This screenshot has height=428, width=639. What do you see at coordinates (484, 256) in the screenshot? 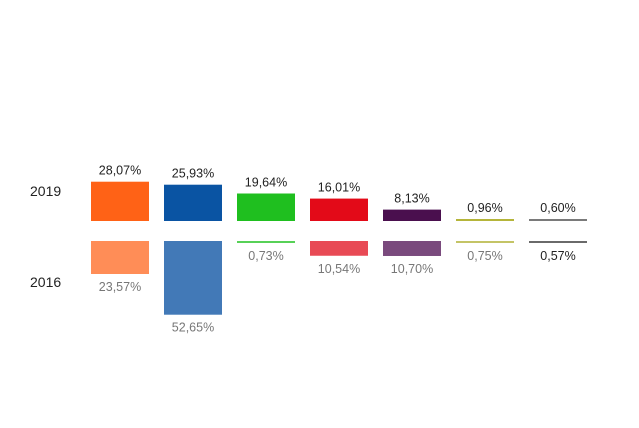
I see `label-2016-5: 0,75%` at bounding box center [484, 256].